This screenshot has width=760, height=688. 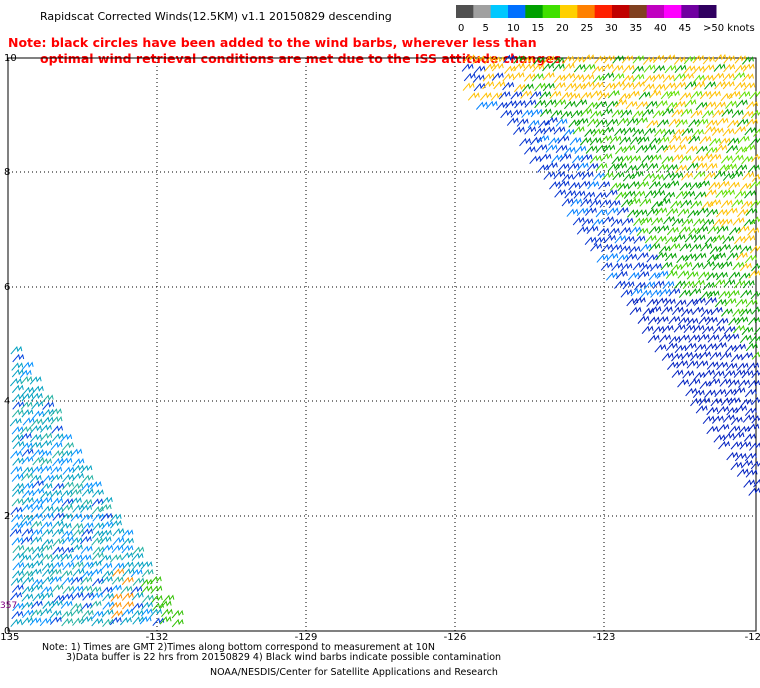 I want to click on time-annotation: 357, so click(x=8, y=606).